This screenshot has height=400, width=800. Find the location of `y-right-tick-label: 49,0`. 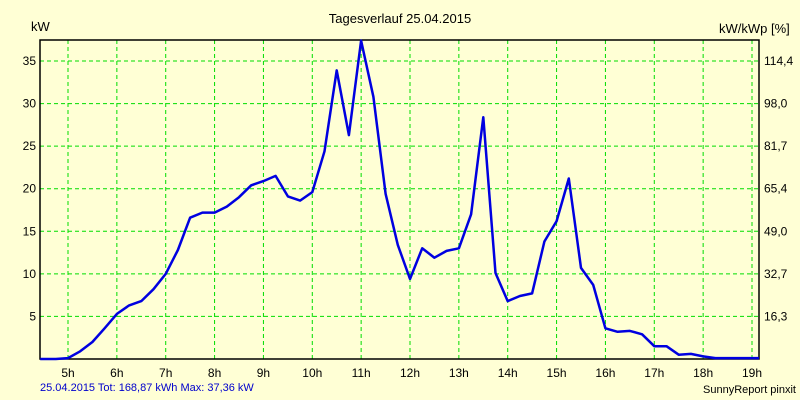

y-right-tick-label: 49,0 is located at coordinates (776, 231).